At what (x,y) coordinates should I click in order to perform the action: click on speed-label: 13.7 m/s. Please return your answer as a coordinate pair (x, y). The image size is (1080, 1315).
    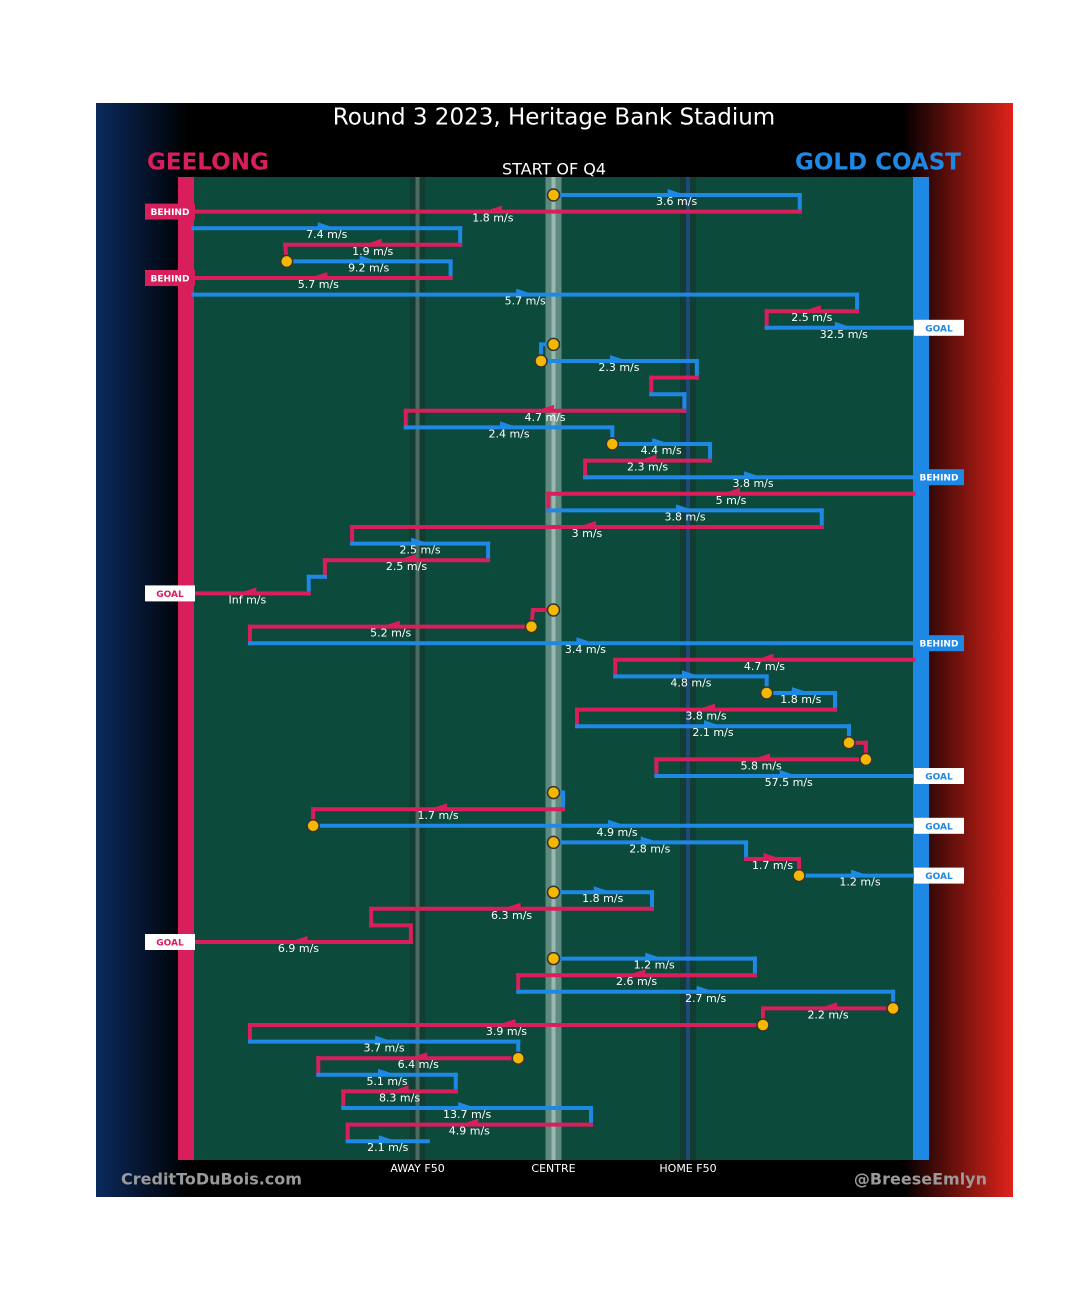
    Looking at the image, I should click on (467, 1114).